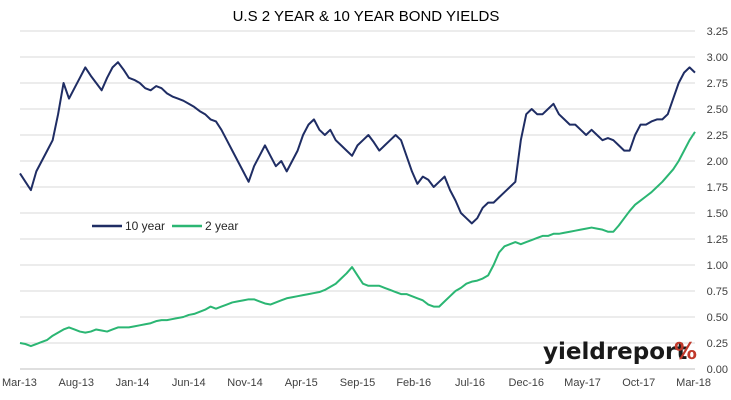 This screenshot has height=400, width=731. What do you see at coordinates (189, 383) in the screenshot?
I see `x-tick-label: Jun-14` at bounding box center [189, 383].